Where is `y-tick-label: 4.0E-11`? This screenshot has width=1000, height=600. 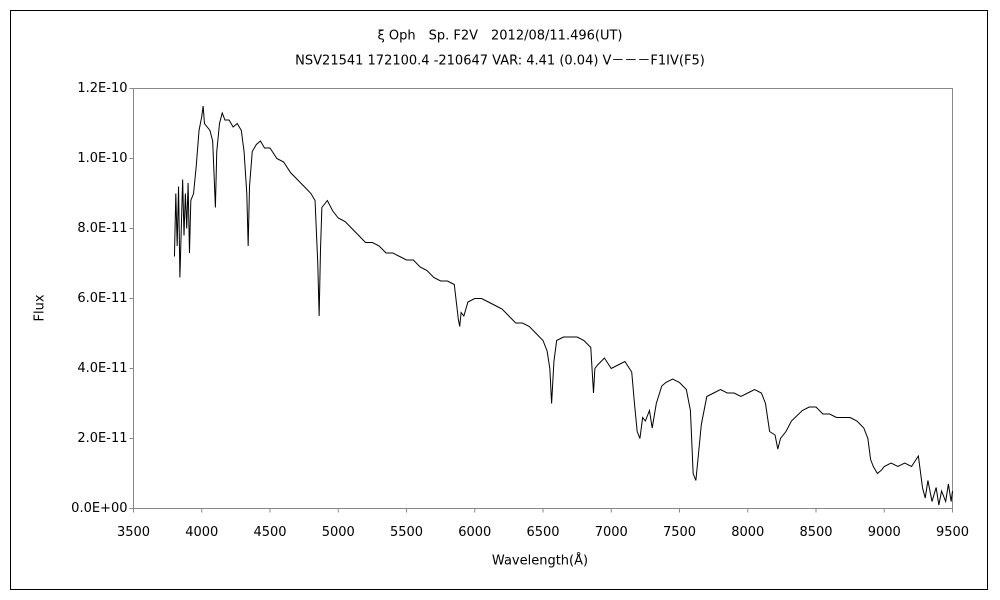 y-tick-label: 4.0E-11 is located at coordinates (102, 368).